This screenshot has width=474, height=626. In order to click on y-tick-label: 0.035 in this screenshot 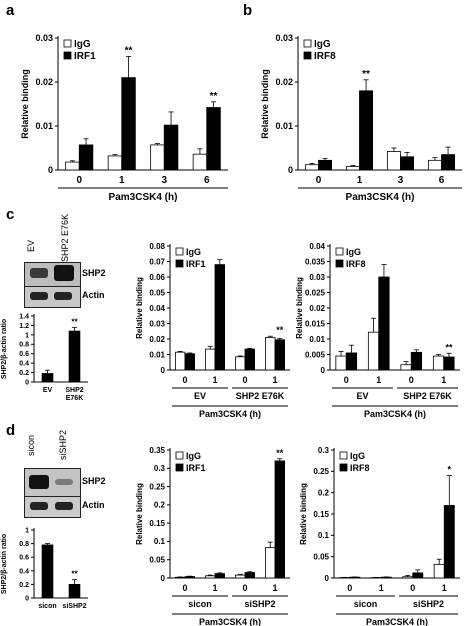, I will do `click(315, 261)`.